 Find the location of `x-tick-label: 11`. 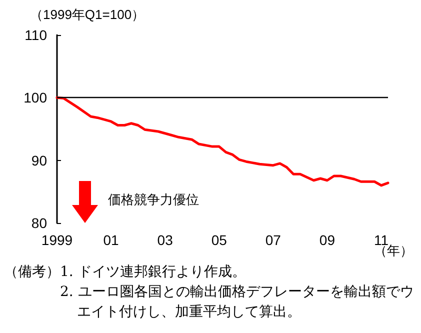

x-tick-label: 11 is located at coordinates (381, 240).